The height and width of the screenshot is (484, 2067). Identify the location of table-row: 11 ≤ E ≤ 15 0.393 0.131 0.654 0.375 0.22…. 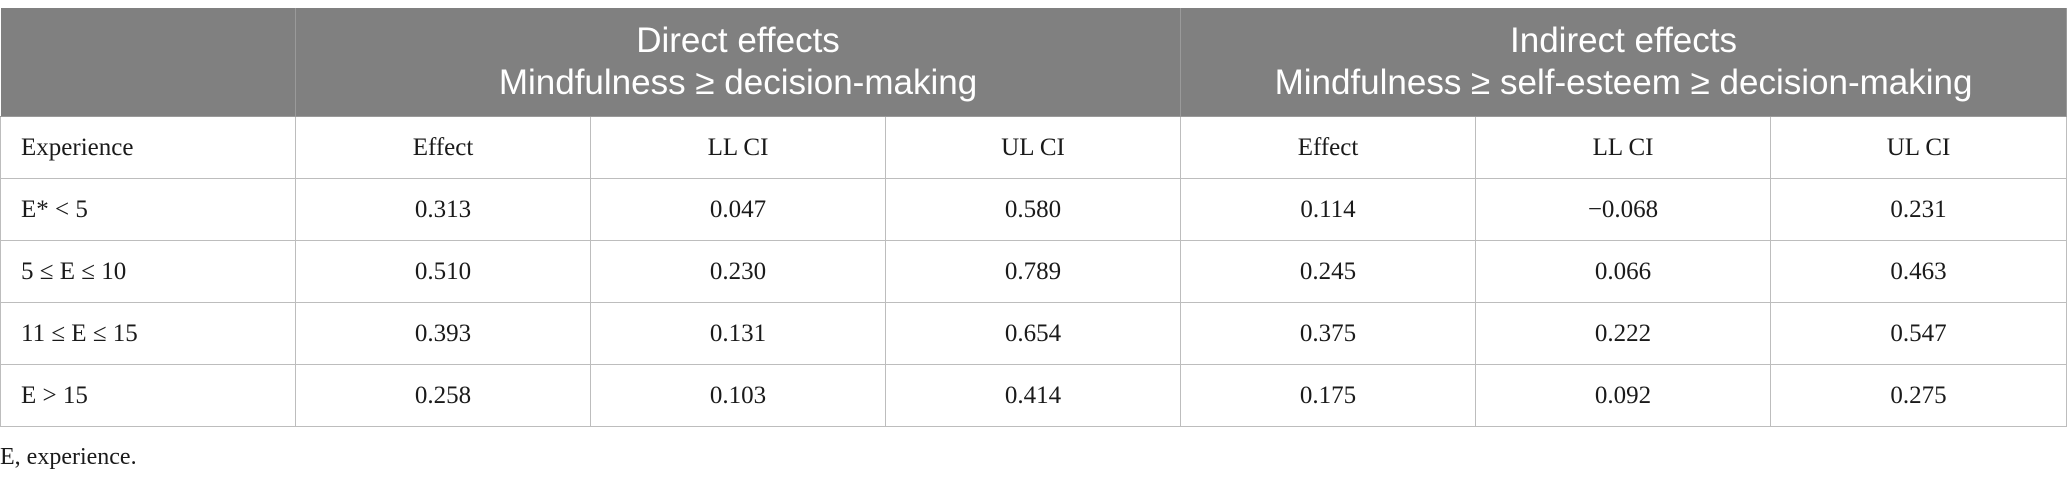
(1033, 333).